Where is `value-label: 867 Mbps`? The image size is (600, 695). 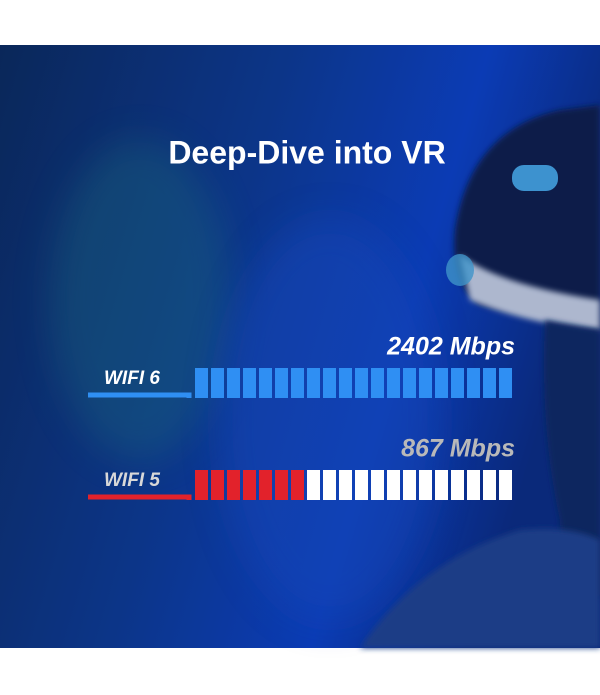
value-label: 867 Mbps is located at coordinates (458, 449).